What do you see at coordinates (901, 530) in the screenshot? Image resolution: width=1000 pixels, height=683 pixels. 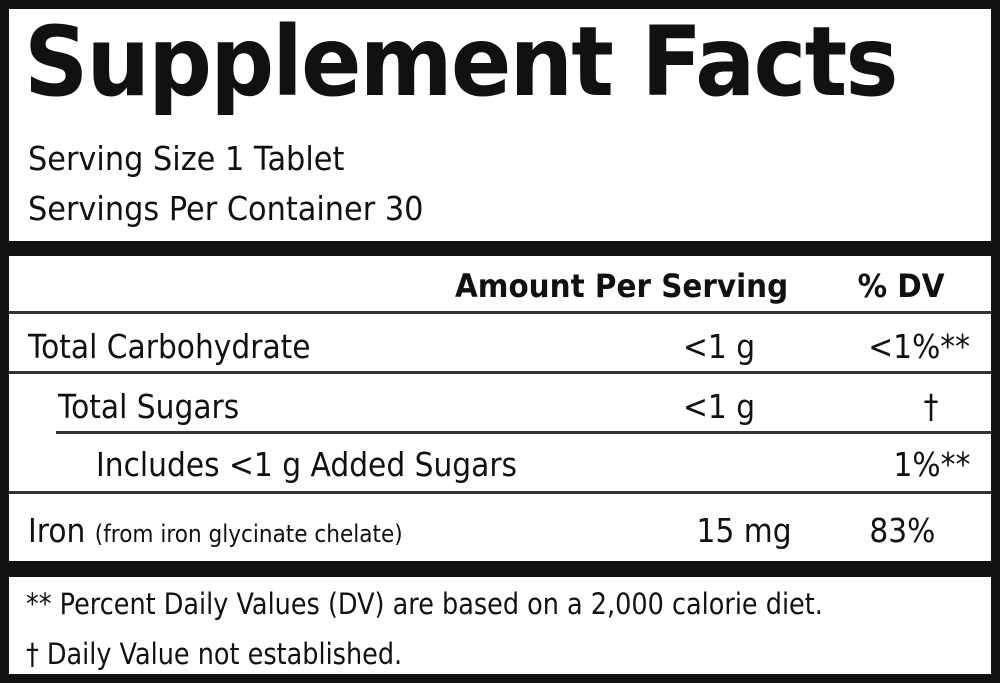 I see `nutrient-dv: 83%` at bounding box center [901, 530].